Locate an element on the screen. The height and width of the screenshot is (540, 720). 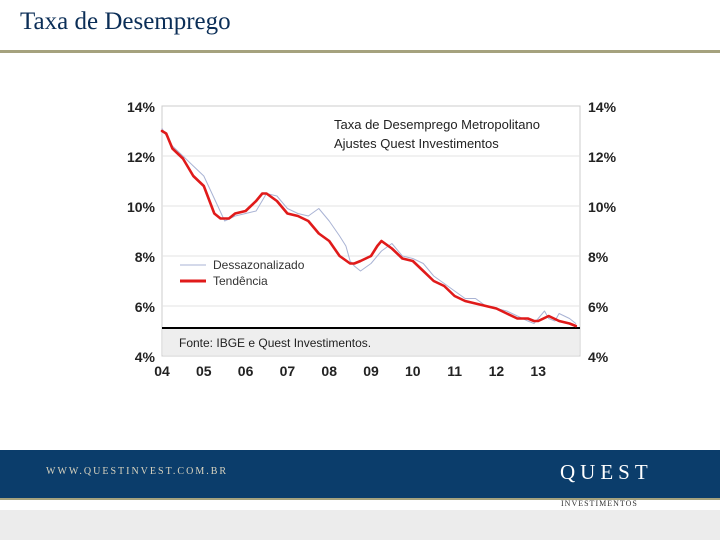
slide-title: Taxa de Desemprego is located at coordinates (125, 21).